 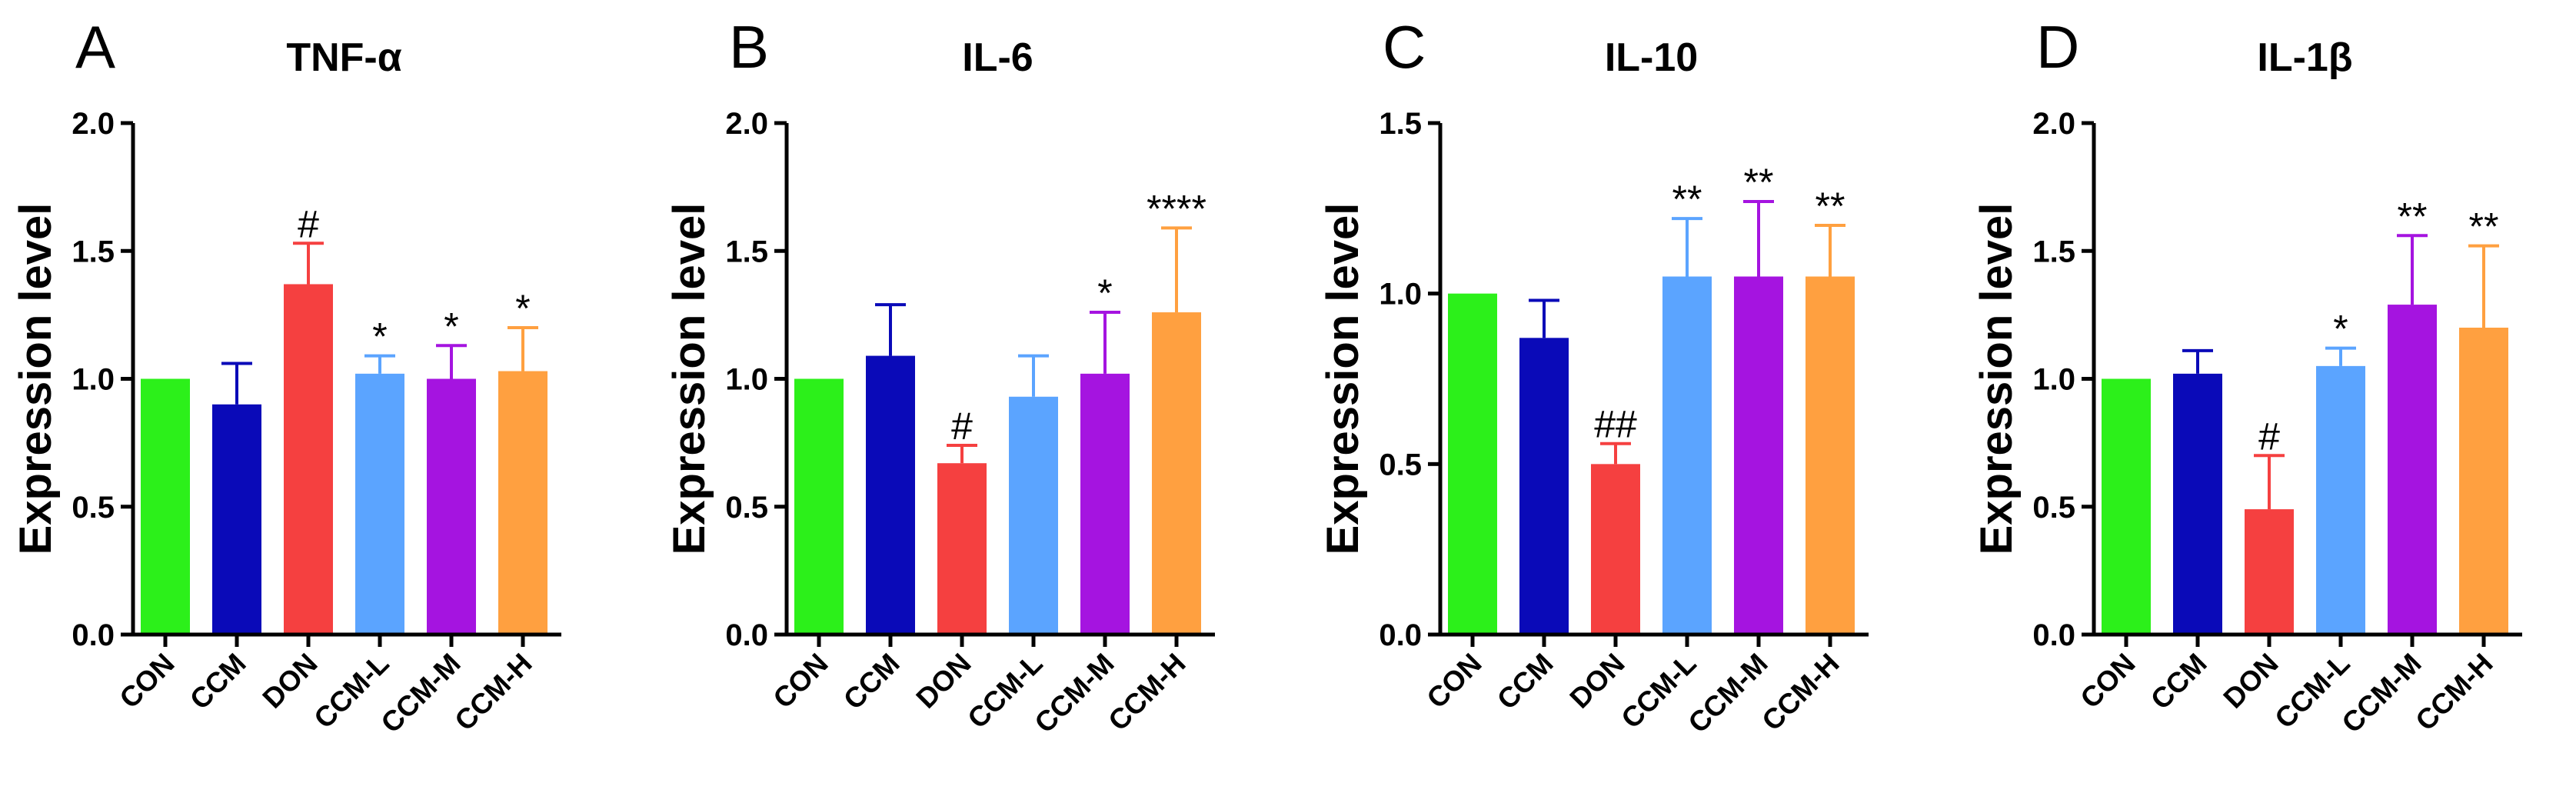 What do you see at coordinates (1651, 57) in the screenshot?
I see `chart-title: IL-10` at bounding box center [1651, 57].